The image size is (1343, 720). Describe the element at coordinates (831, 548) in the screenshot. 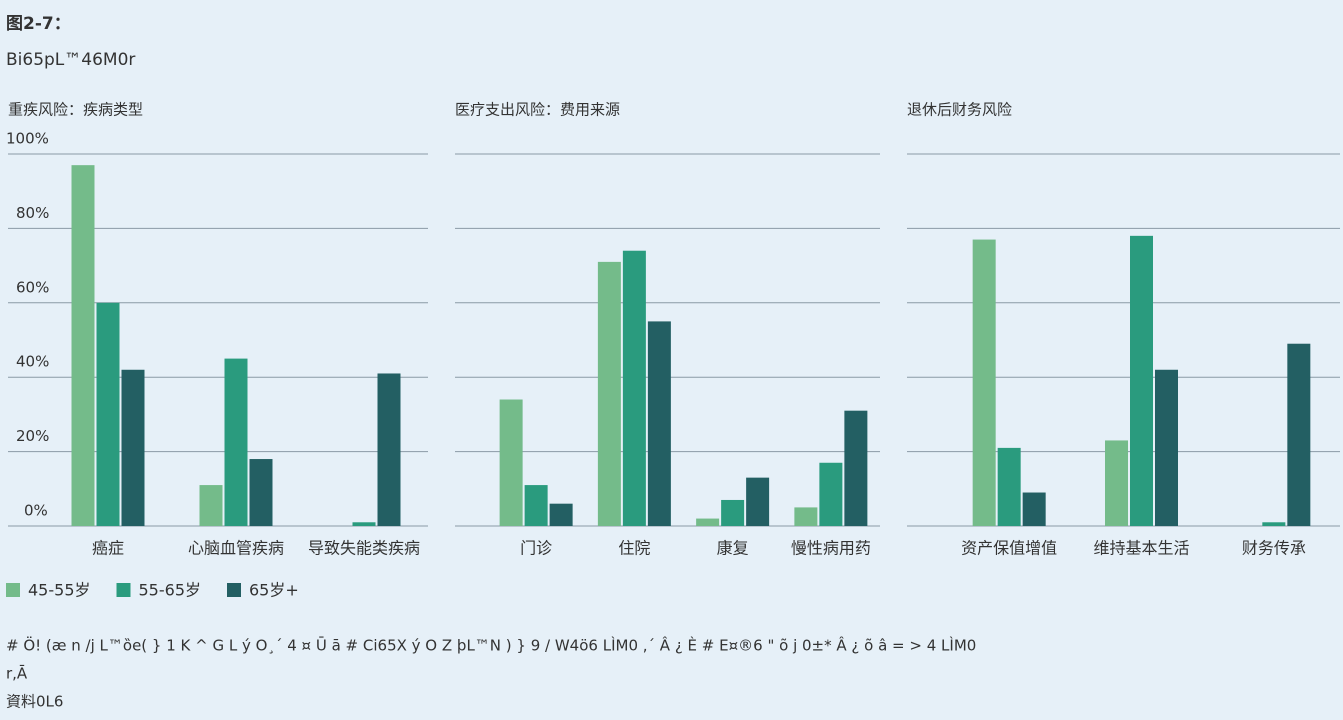

I see `x-tick-label: 慢性病用药` at that location.